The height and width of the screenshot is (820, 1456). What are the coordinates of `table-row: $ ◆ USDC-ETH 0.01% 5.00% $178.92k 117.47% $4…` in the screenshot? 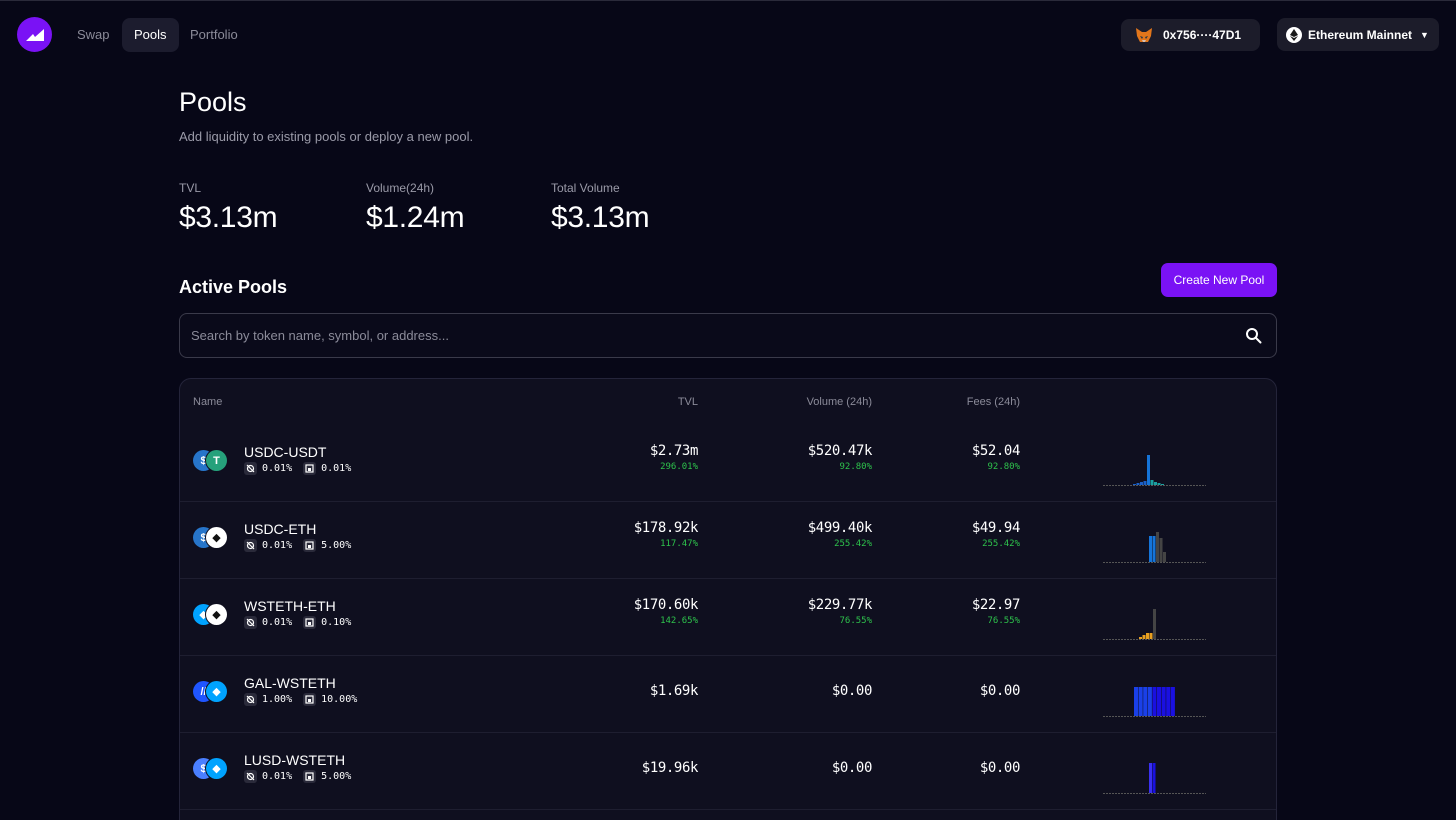 It's located at (728, 540).